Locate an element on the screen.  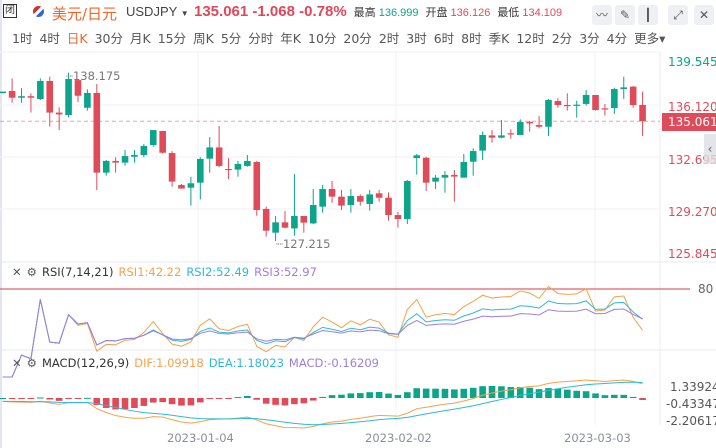
period-tab: 5分 is located at coordinates (231, 38).